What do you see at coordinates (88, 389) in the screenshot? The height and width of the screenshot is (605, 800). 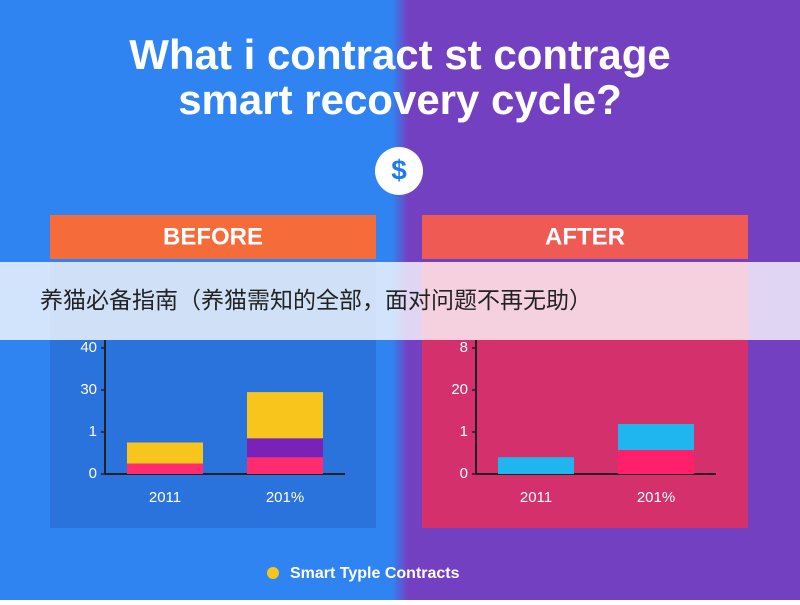 I see `y-tick-label: 30` at bounding box center [88, 389].